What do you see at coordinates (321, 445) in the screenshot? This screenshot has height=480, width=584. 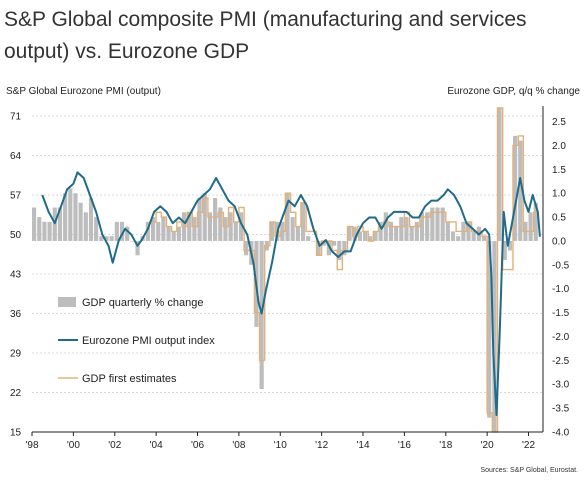 I see `x-tick-label: '12` at bounding box center [321, 445].